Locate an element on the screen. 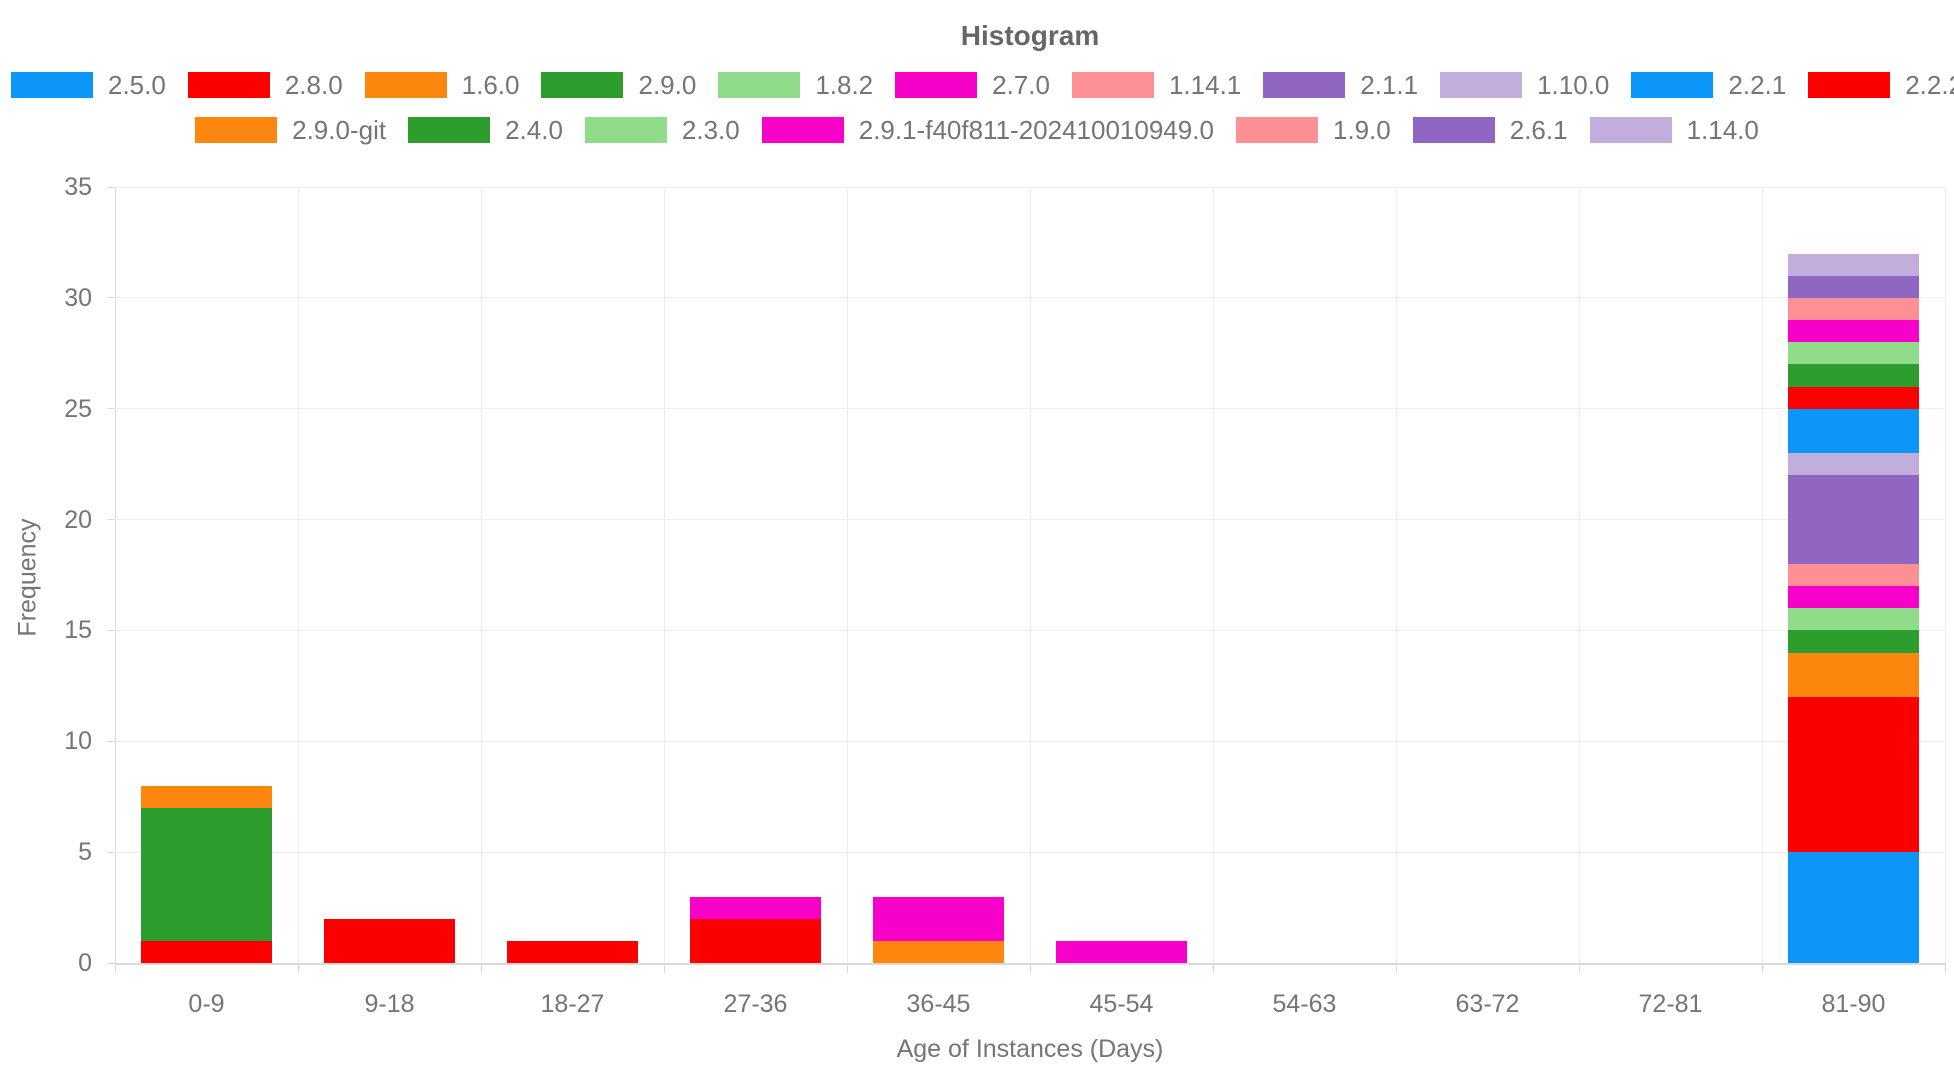 Image resolution: width=1954 pixels, height=1086 pixels. bar-segment-81-90-2.2.2 is located at coordinates (1853, 397).